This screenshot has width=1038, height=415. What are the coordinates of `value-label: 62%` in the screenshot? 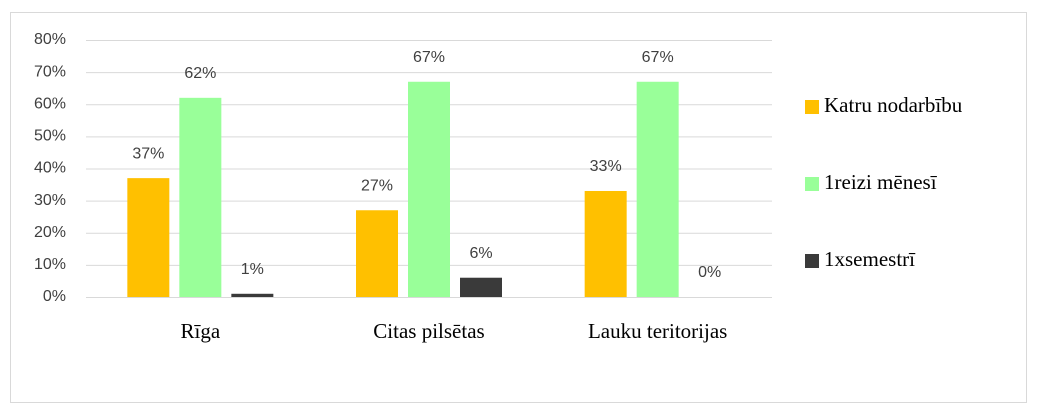 It's located at (200, 73).